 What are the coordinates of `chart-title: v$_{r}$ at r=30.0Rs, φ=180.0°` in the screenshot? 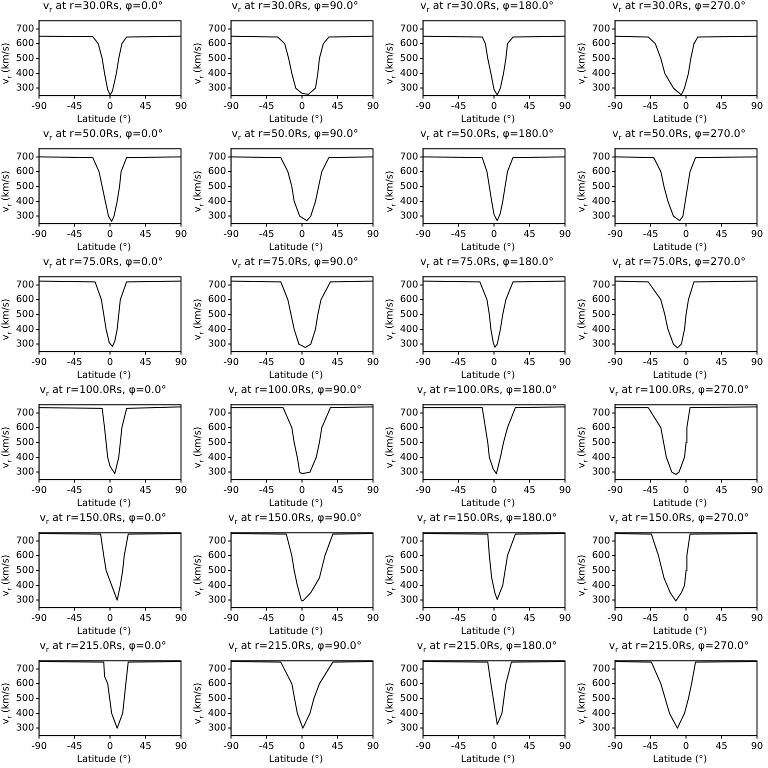 It's located at (487, 8).